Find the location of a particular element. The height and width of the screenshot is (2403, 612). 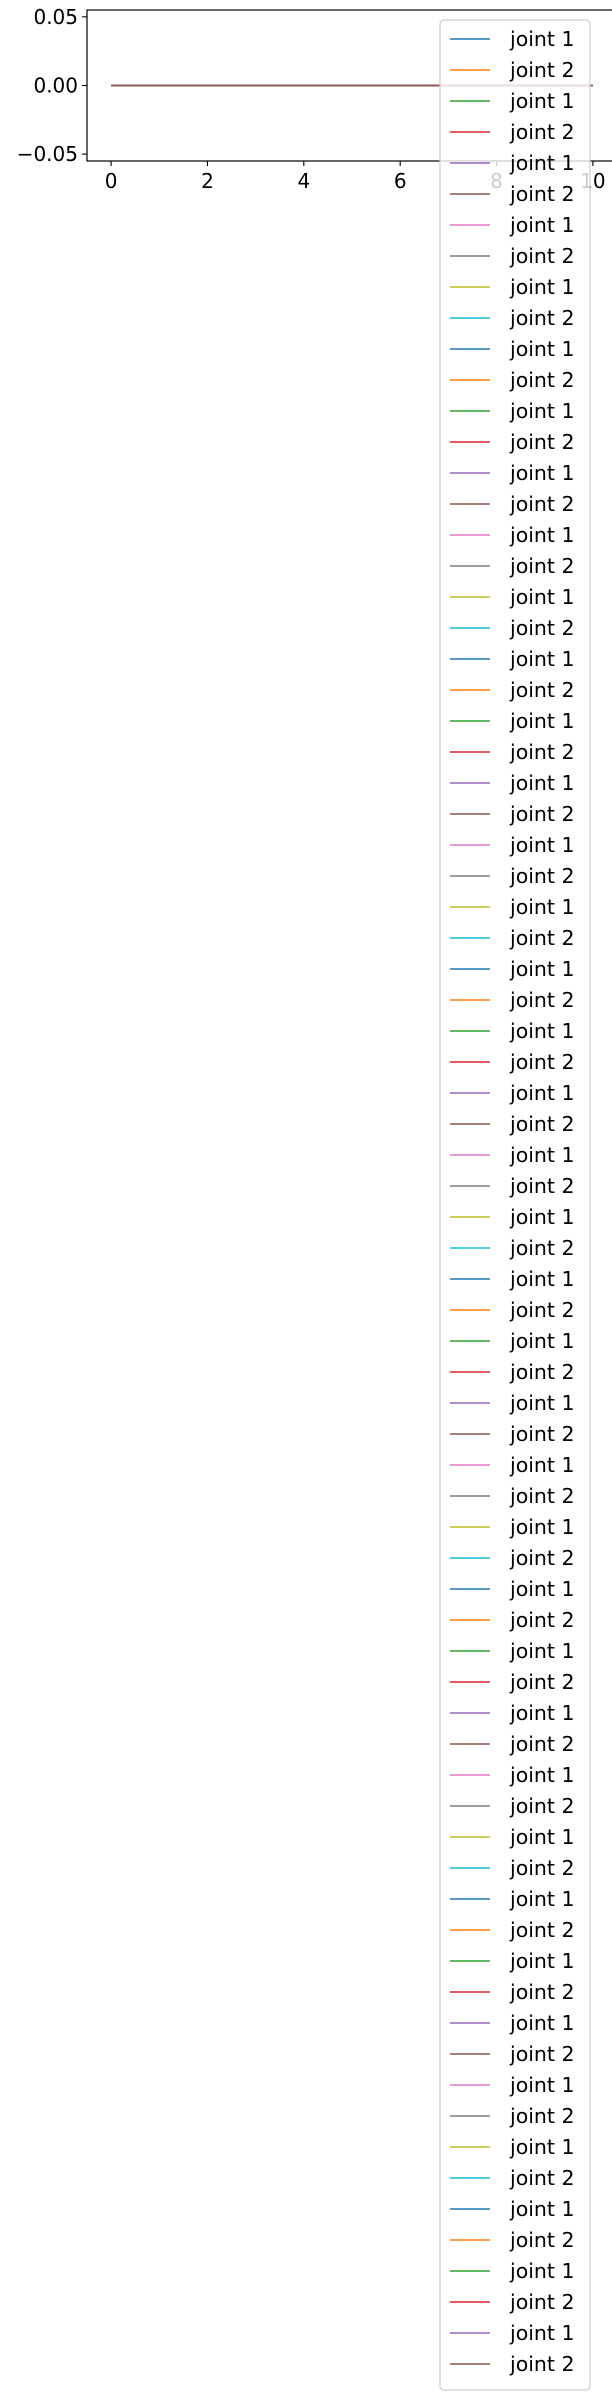

x-tick-label: 2 is located at coordinates (207, 181).